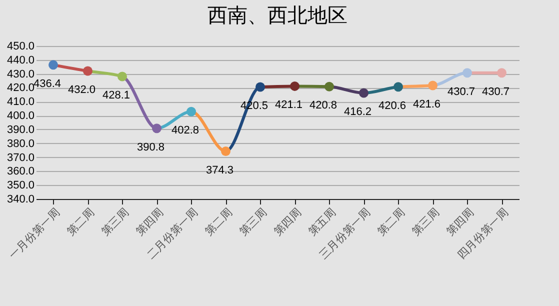 The image size is (559, 306). I want to click on data-label: 416.2, so click(358, 112).